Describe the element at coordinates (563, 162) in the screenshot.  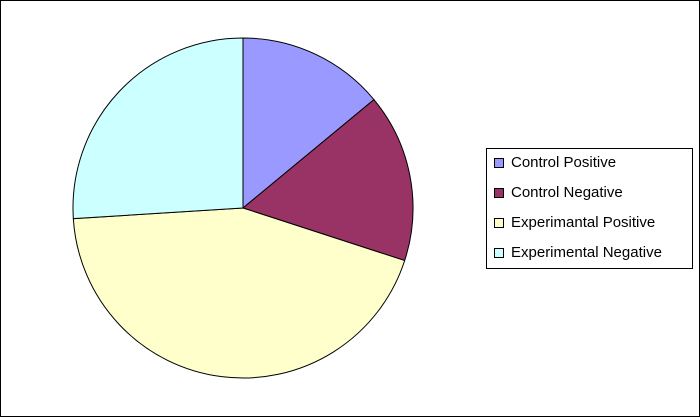
I see `legend-label: Control Positive` at that location.